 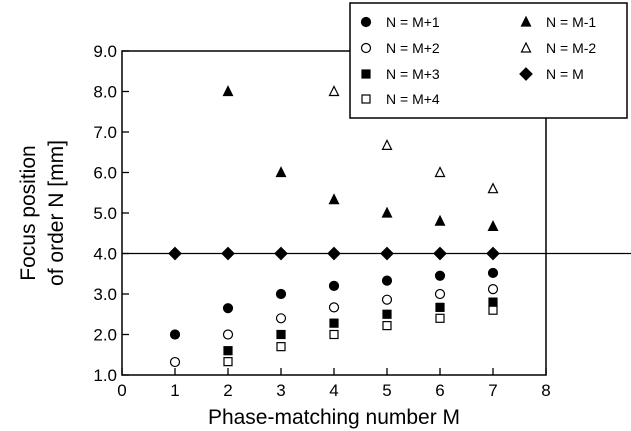 What do you see at coordinates (439, 390) in the screenshot?
I see `x-tick-label: 6` at bounding box center [439, 390].